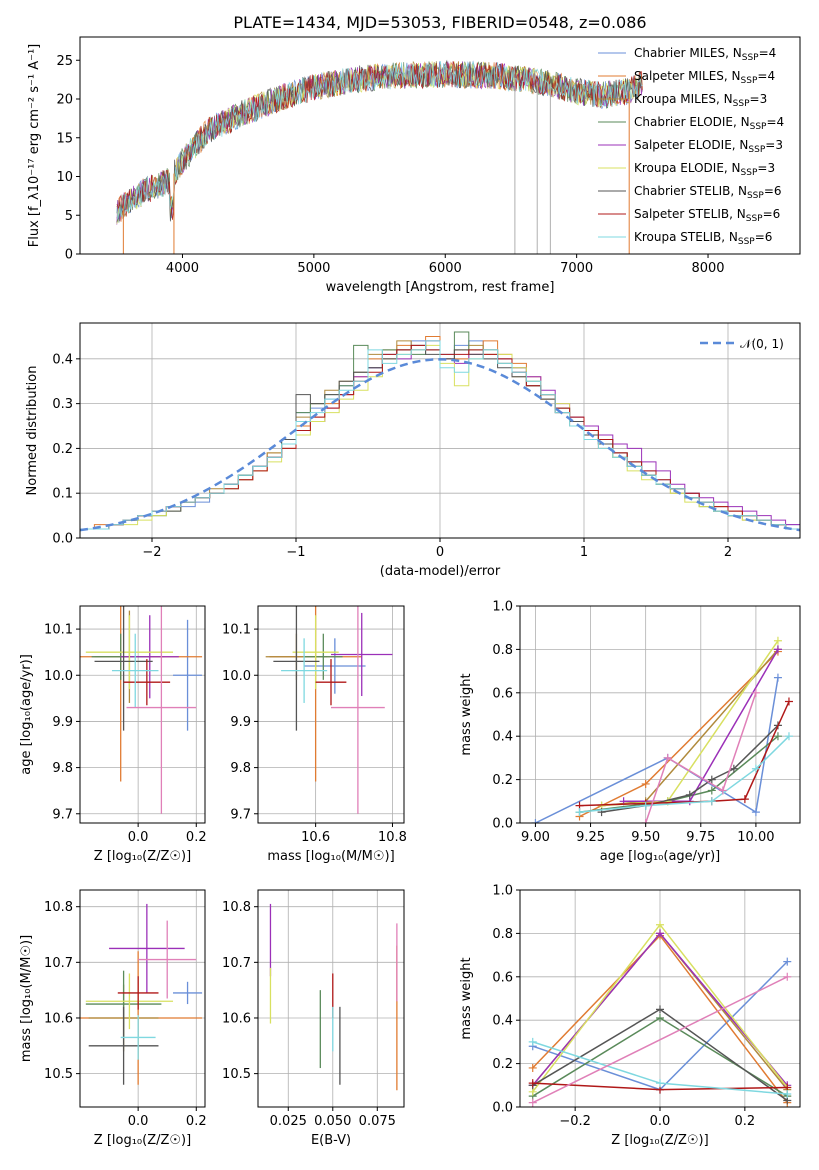 The width and height of the screenshot is (819, 1170). I want to click on Z-mass-ytick-label: 10.7, so click(58, 963).